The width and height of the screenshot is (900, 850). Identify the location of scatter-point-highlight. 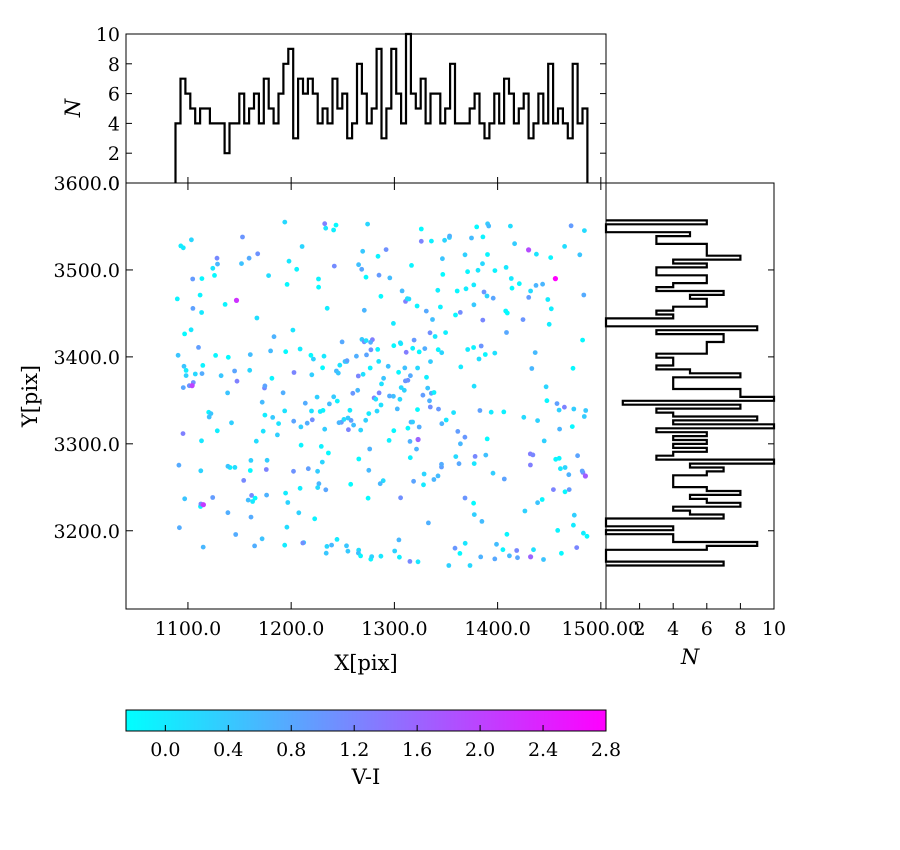
(418, 439).